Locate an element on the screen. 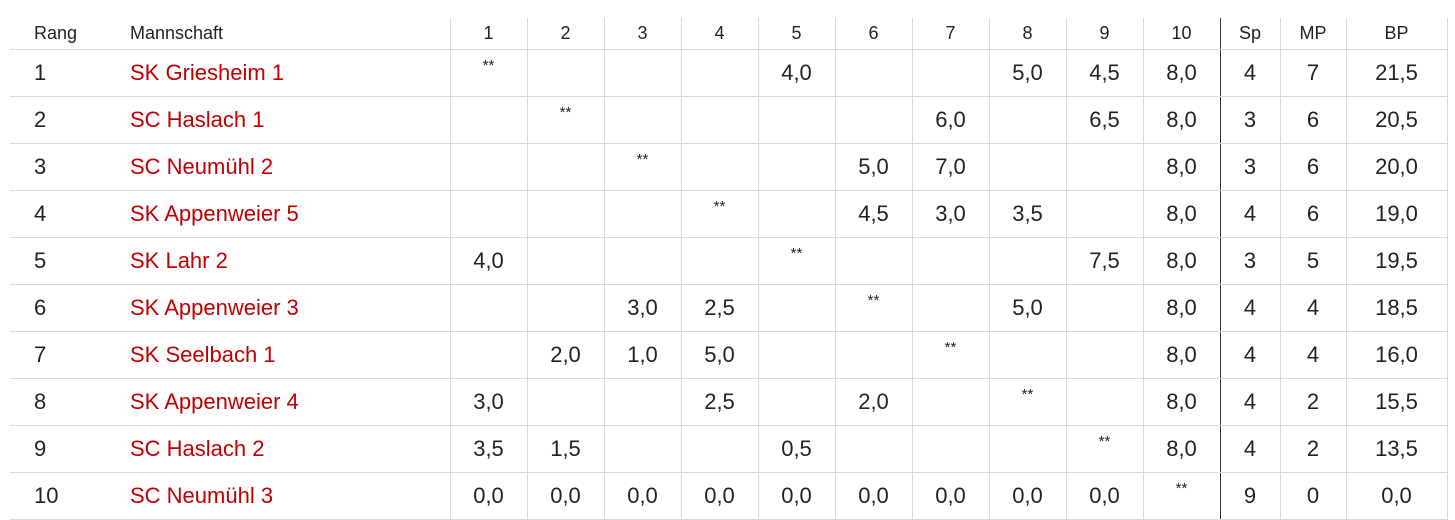  column-header: Mannschaft is located at coordinates (284, 34).